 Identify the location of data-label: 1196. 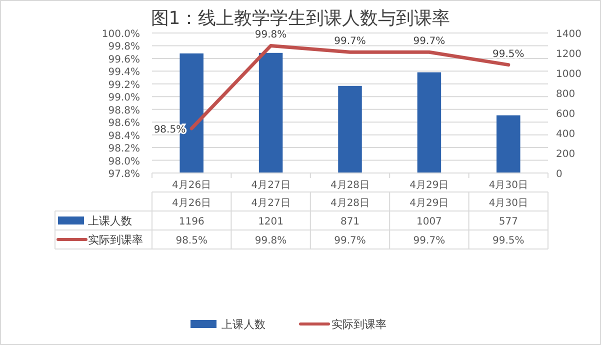
(191, 222).